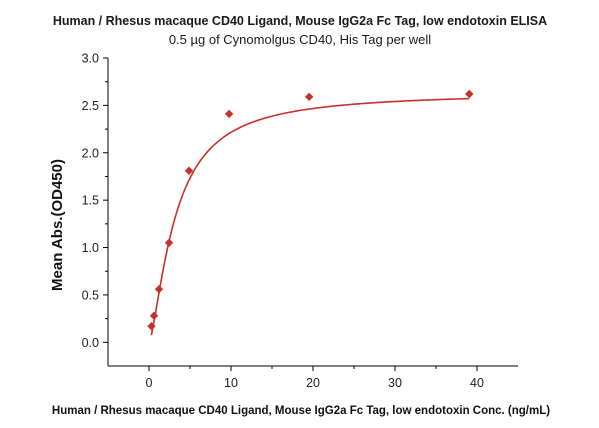  I want to click on y-tick-label: 1.5, so click(90, 201).